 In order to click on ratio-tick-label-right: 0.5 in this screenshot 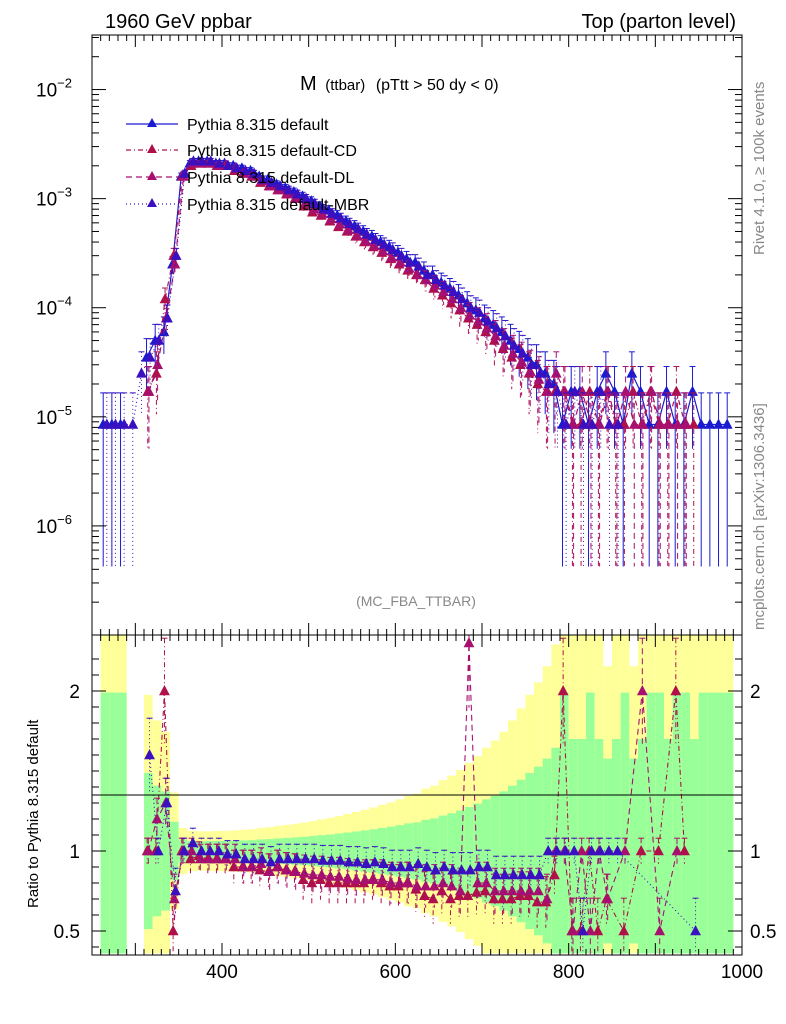, I will do `click(763, 932)`.